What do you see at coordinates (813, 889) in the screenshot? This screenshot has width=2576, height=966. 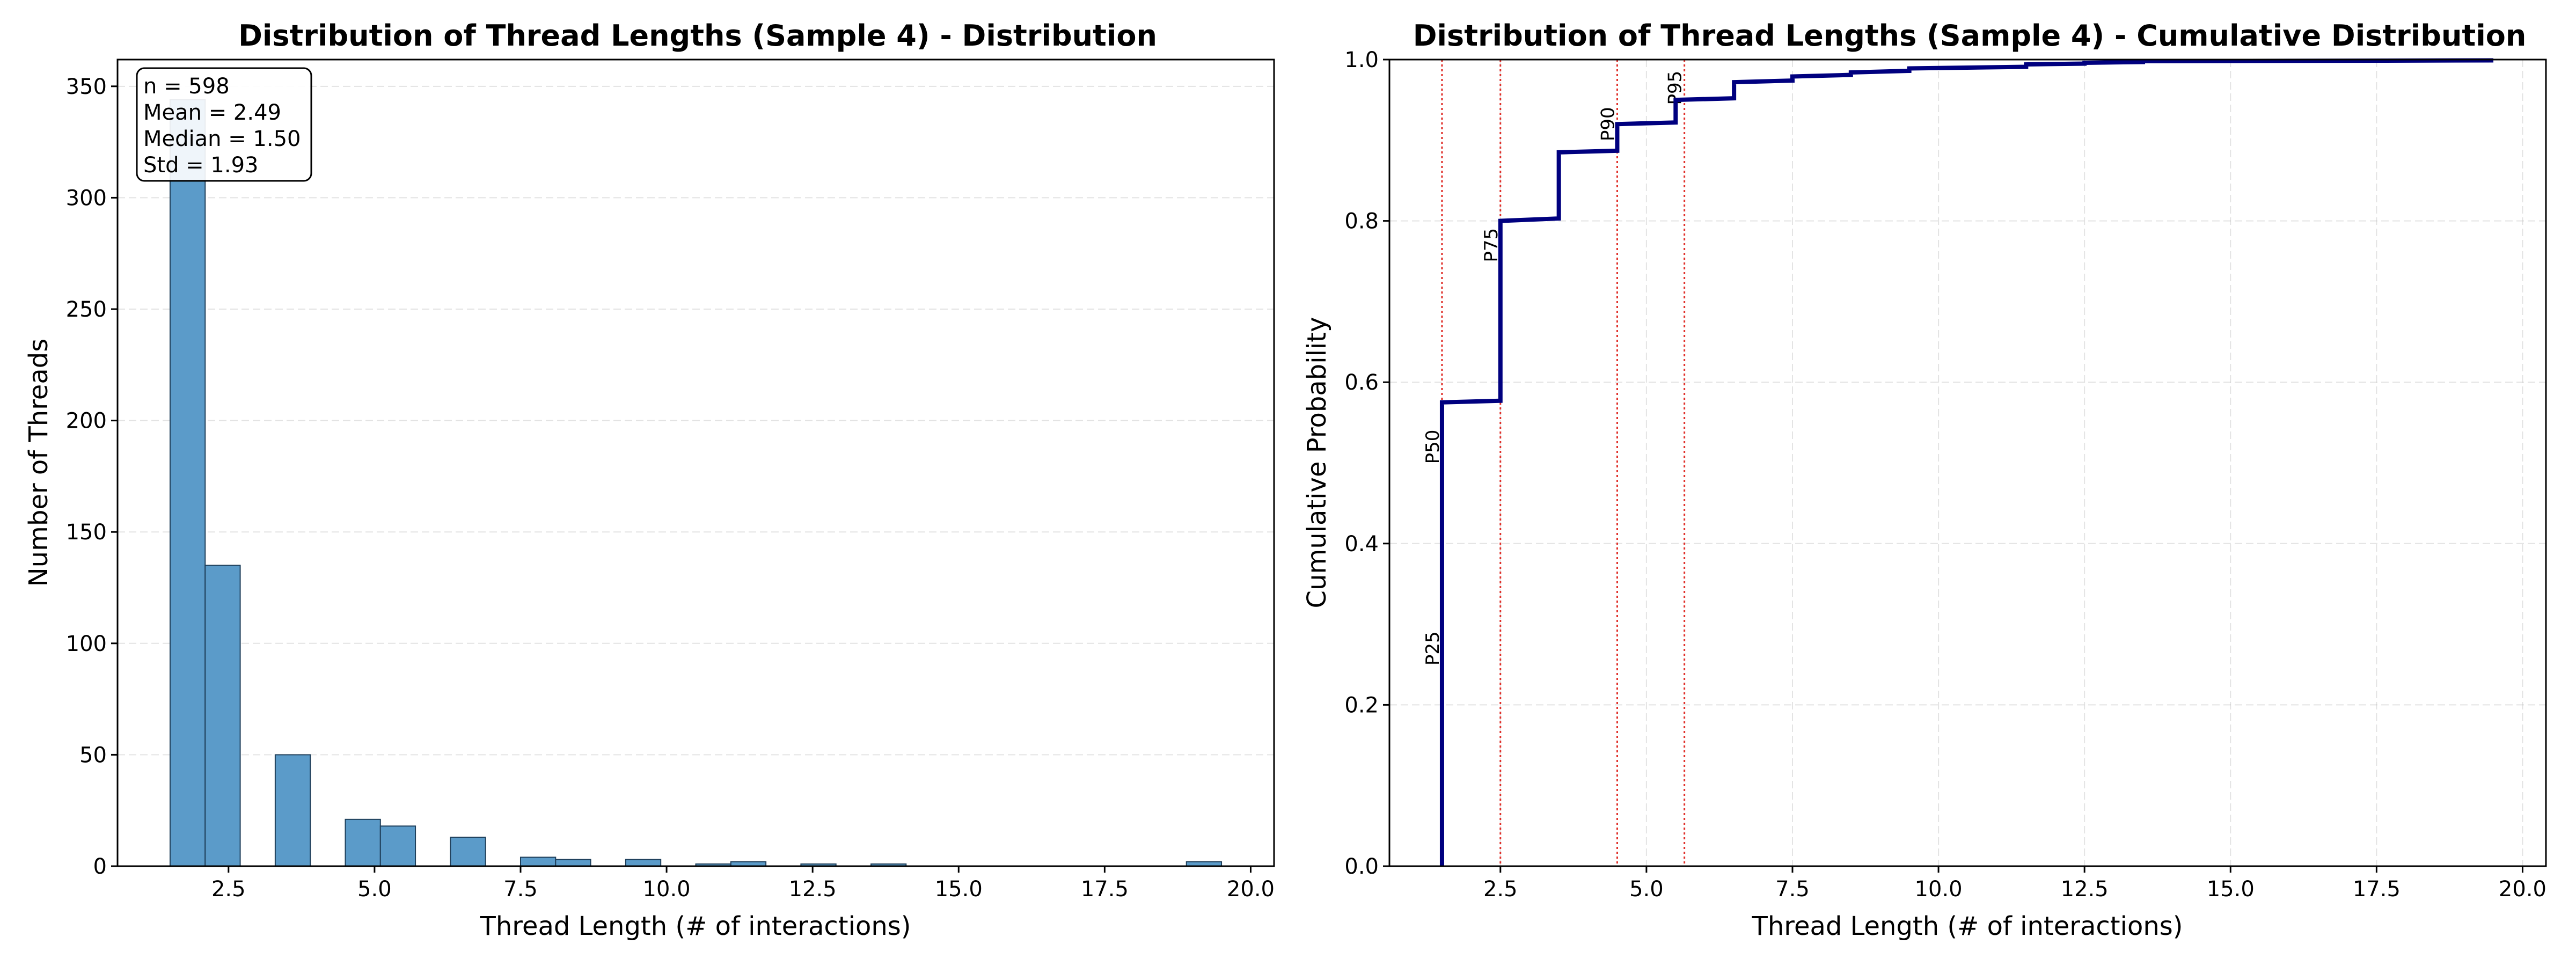 I see `histogram-x-tick-label: 12.5` at bounding box center [813, 889].